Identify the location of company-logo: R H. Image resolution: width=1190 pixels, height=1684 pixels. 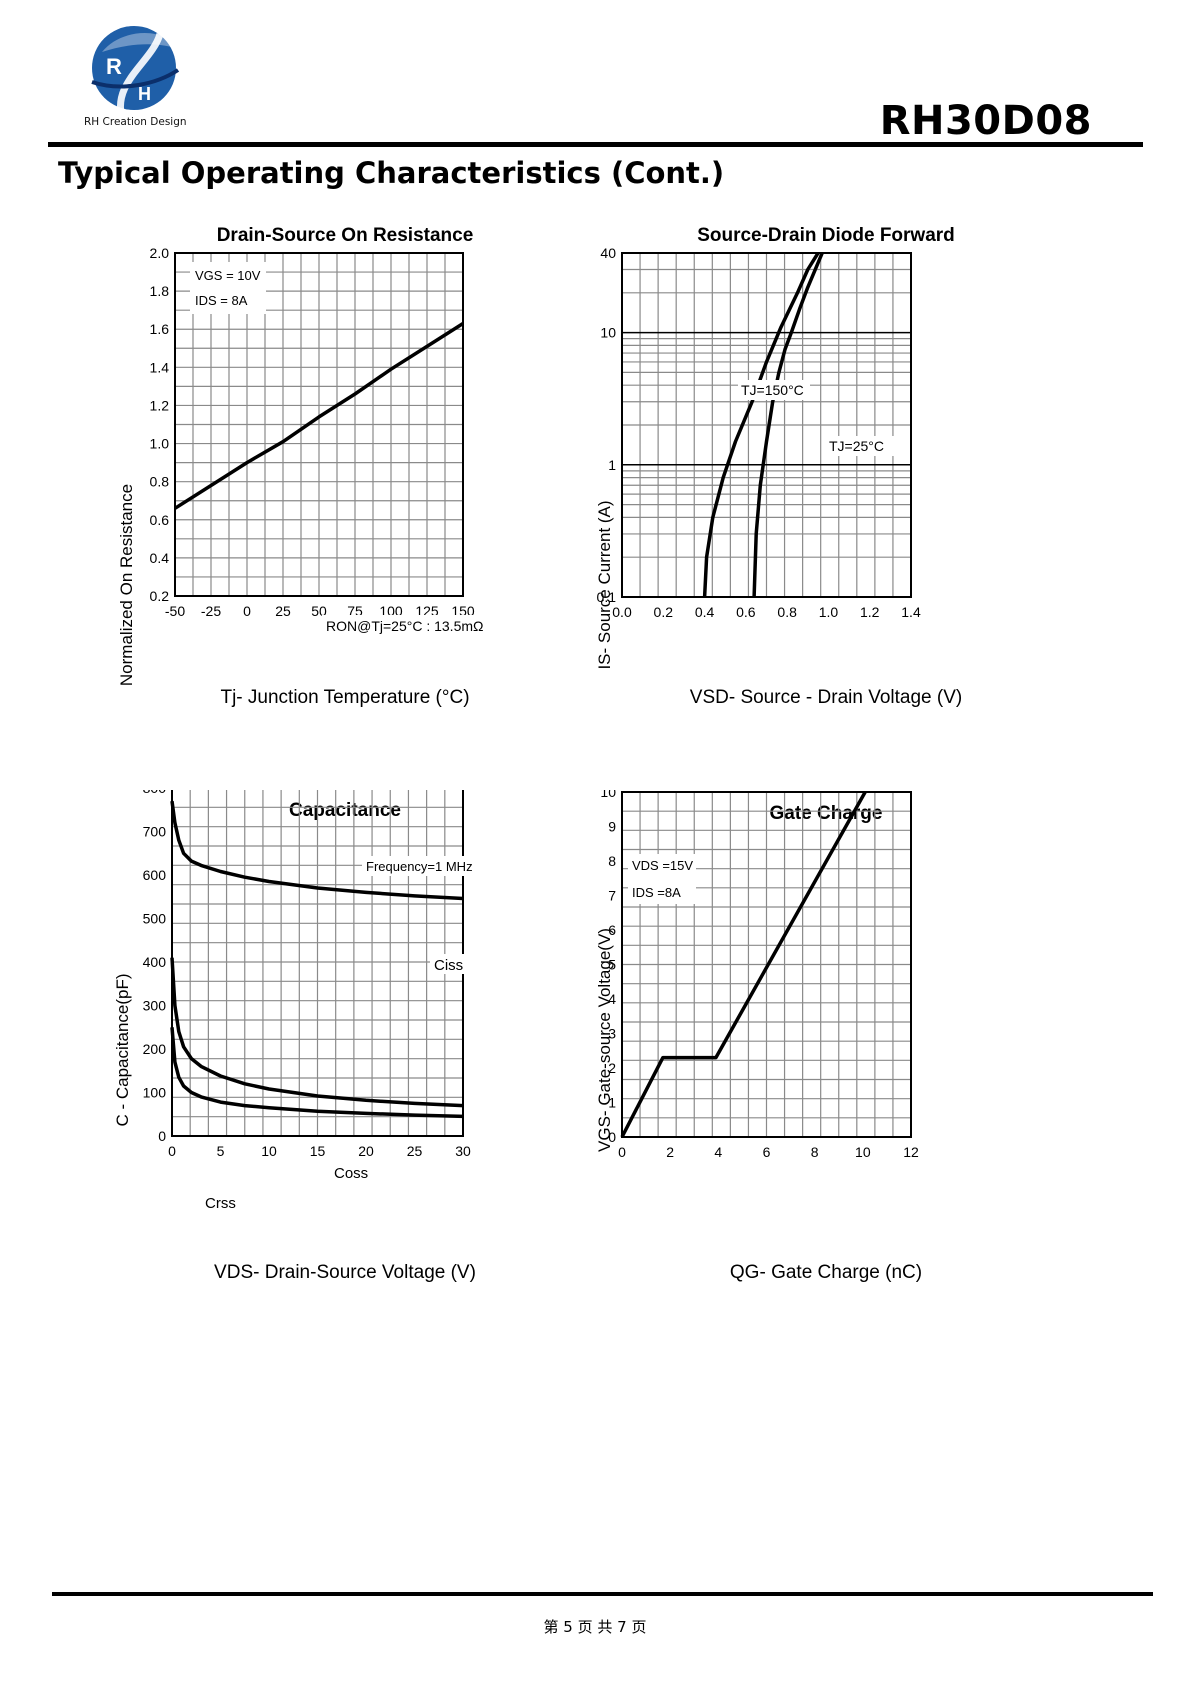
(135, 72).